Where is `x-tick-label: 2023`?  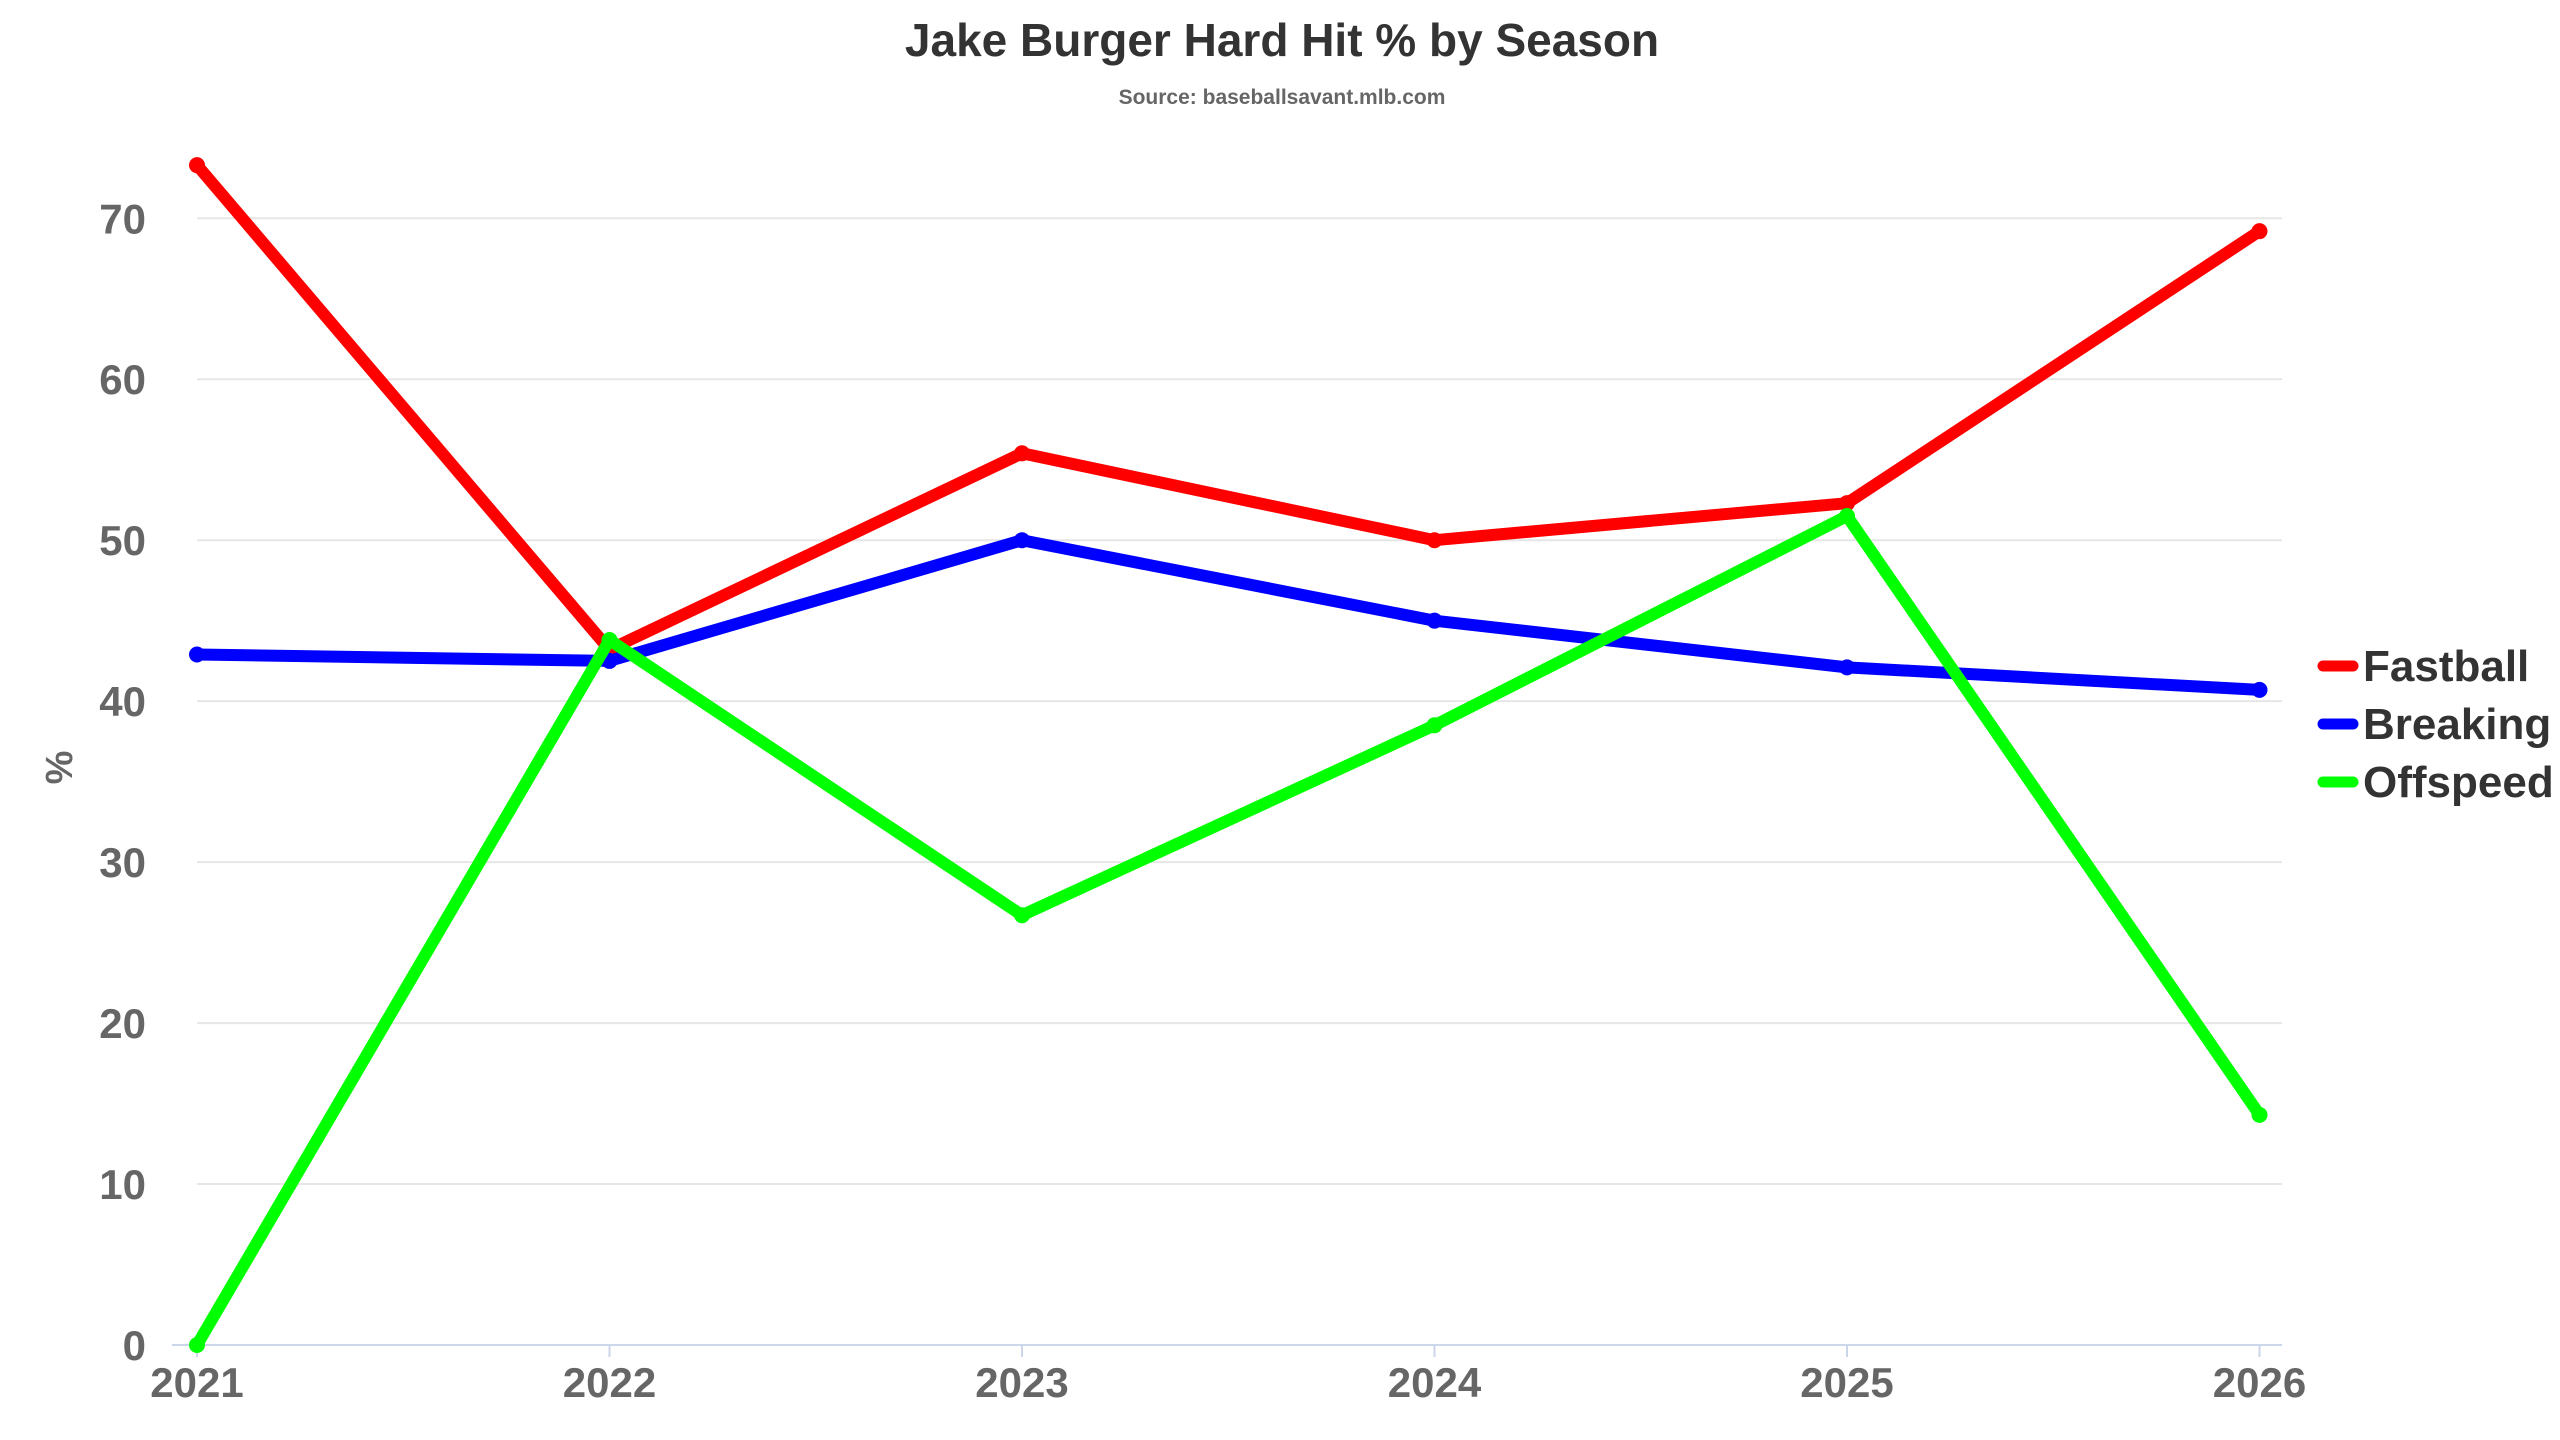 x-tick-label: 2023 is located at coordinates (1021, 1382).